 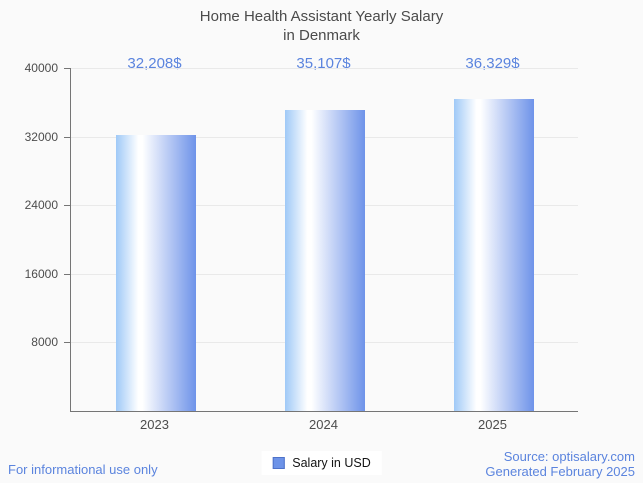 What do you see at coordinates (41, 68) in the screenshot?
I see `y-axis-tick-label: 40000` at bounding box center [41, 68].